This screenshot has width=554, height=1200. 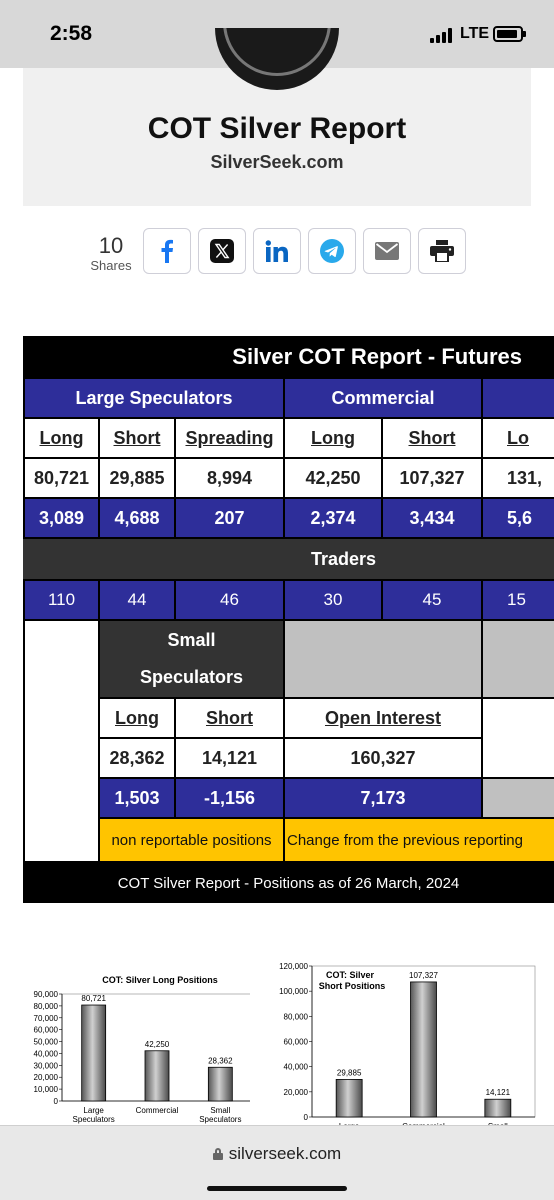 What do you see at coordinates (61, 478) in the screenshot?
I see `ls-long-value: 80,721` at bounding box center [61, 478].